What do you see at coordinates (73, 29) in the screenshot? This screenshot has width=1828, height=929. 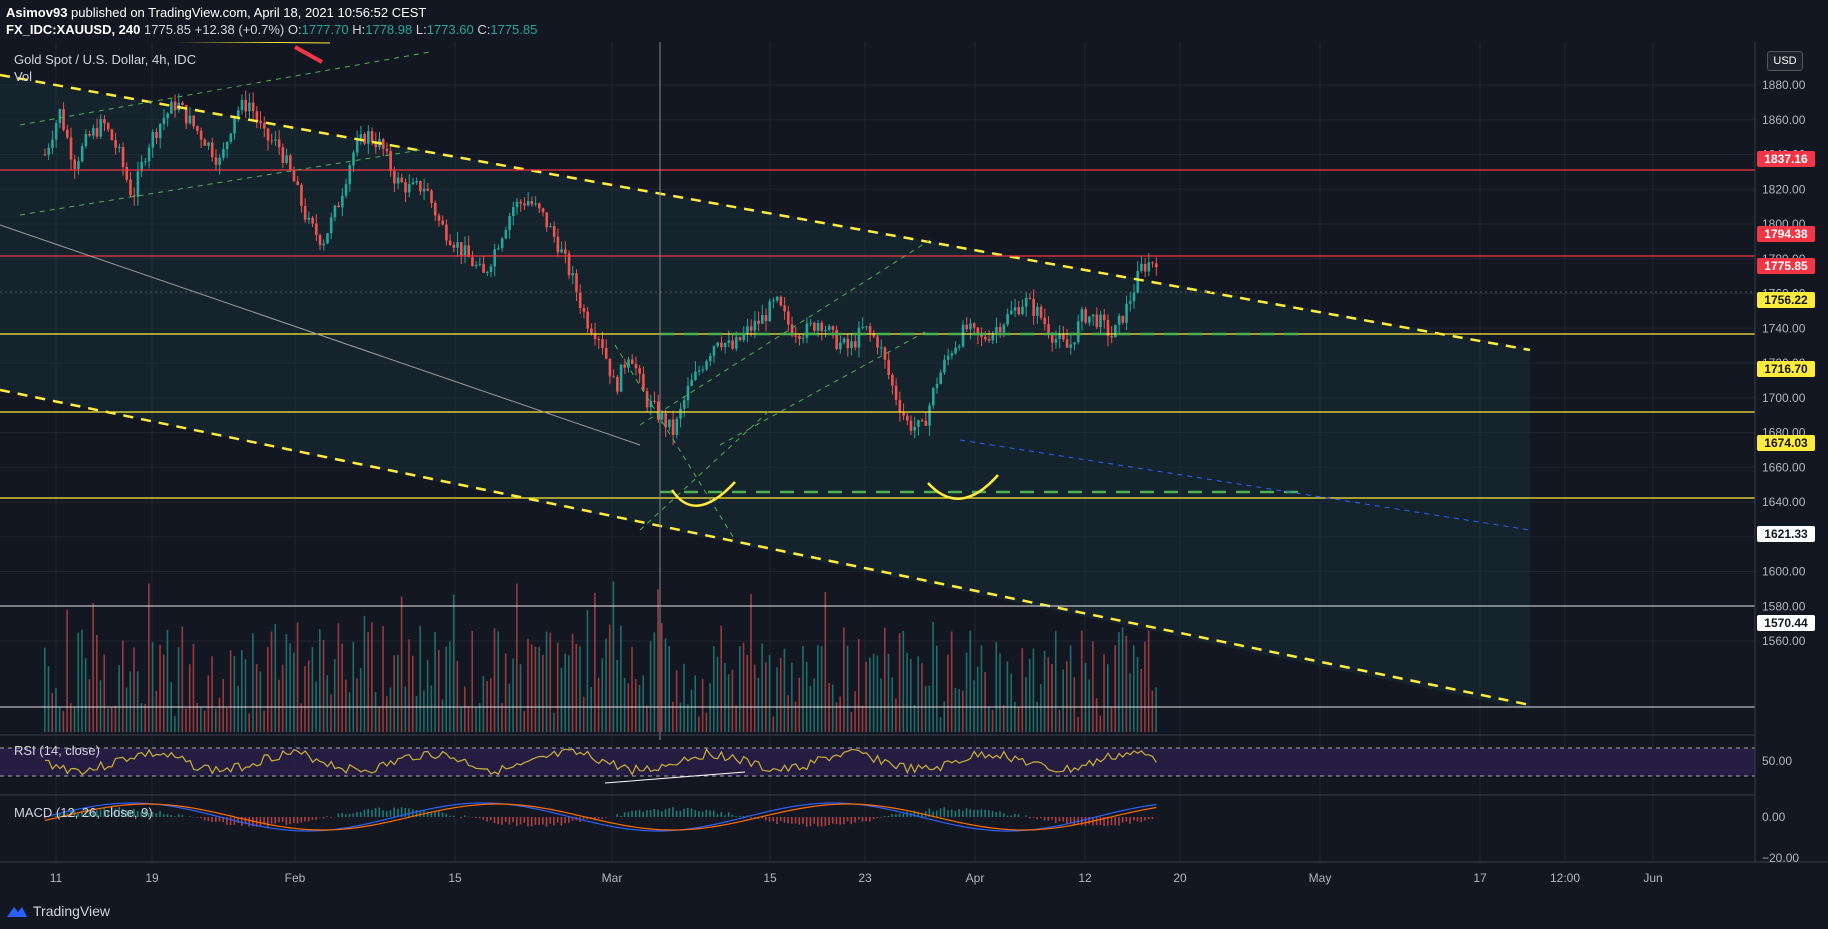 I see `symbol-name: FX_IDC:XAUUSD, 240` at bounding box center [73, 29].